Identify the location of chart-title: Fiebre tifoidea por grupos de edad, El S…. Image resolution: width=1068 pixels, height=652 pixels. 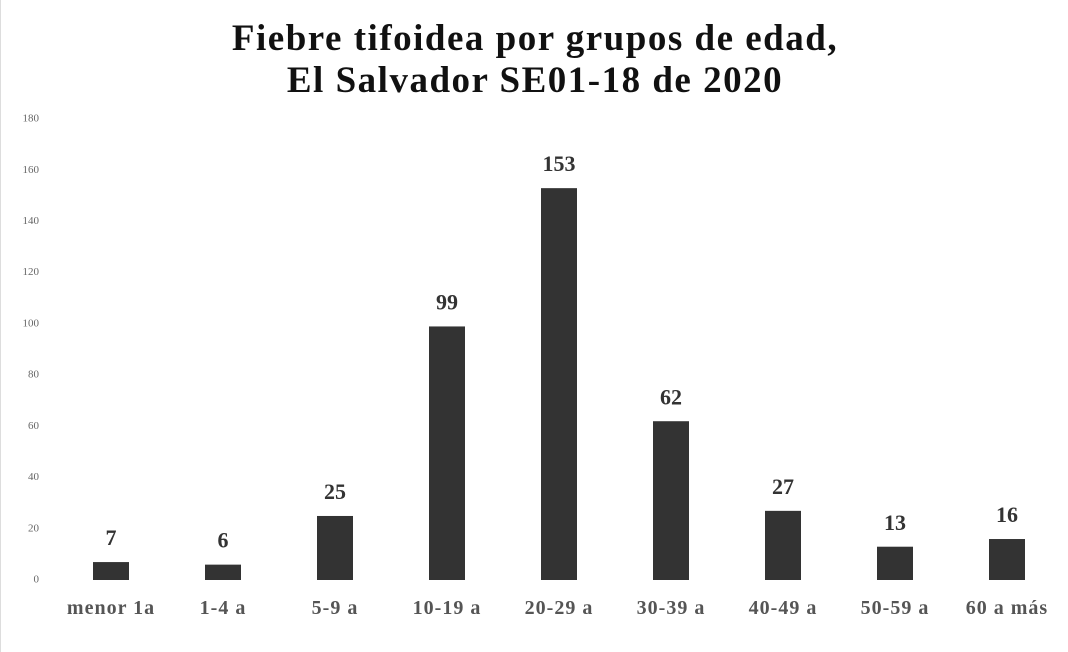
(535, 59).